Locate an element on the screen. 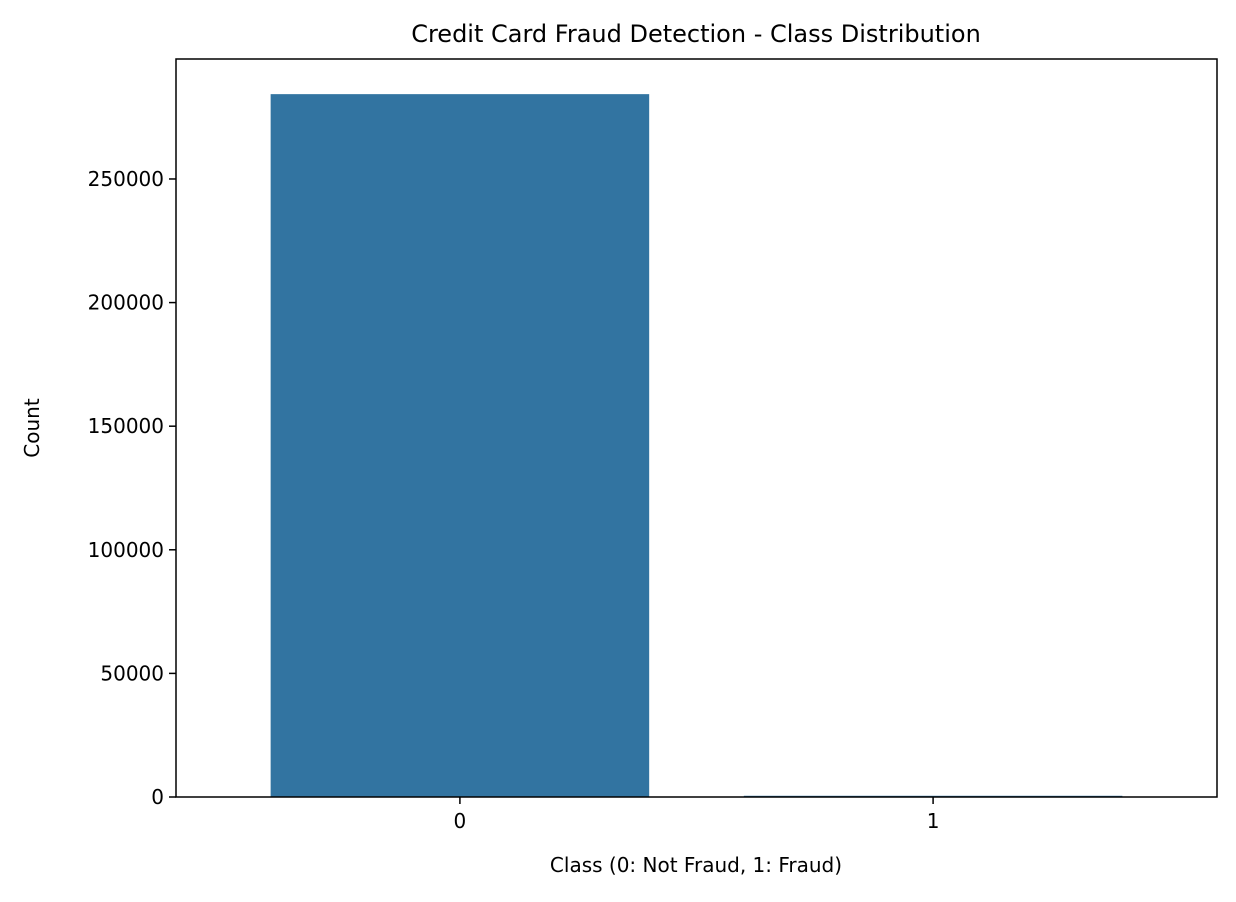  y-tick-label: 200000 is located at coordinates (126, 303).